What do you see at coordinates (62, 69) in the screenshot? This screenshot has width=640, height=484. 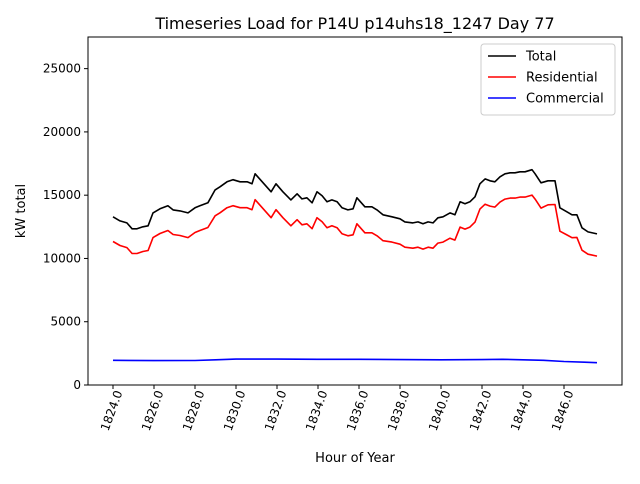 I see `y-tick-label: 25000` at bounding box center [62, 69].